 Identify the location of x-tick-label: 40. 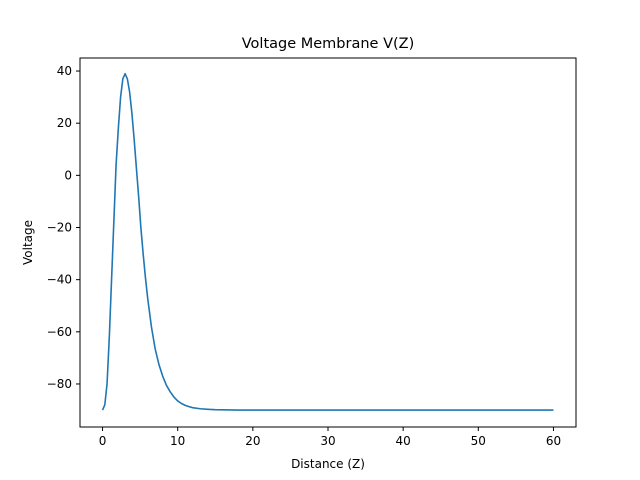
(403, 441).